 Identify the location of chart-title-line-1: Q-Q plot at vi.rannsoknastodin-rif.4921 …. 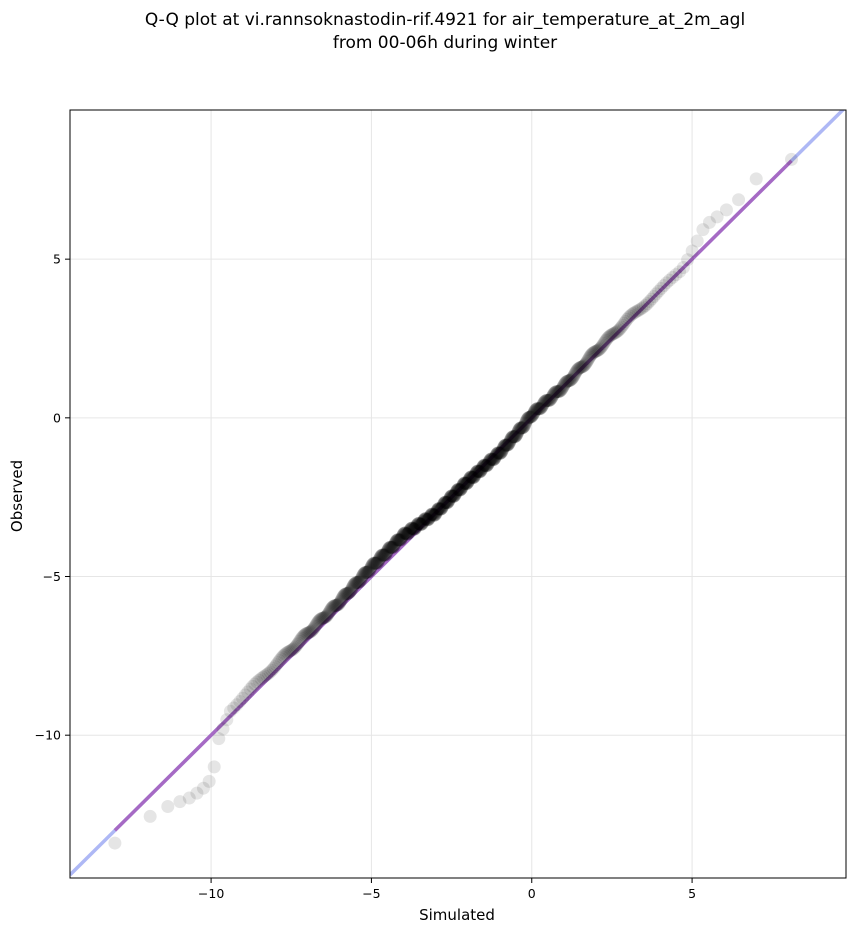
(445, 20).